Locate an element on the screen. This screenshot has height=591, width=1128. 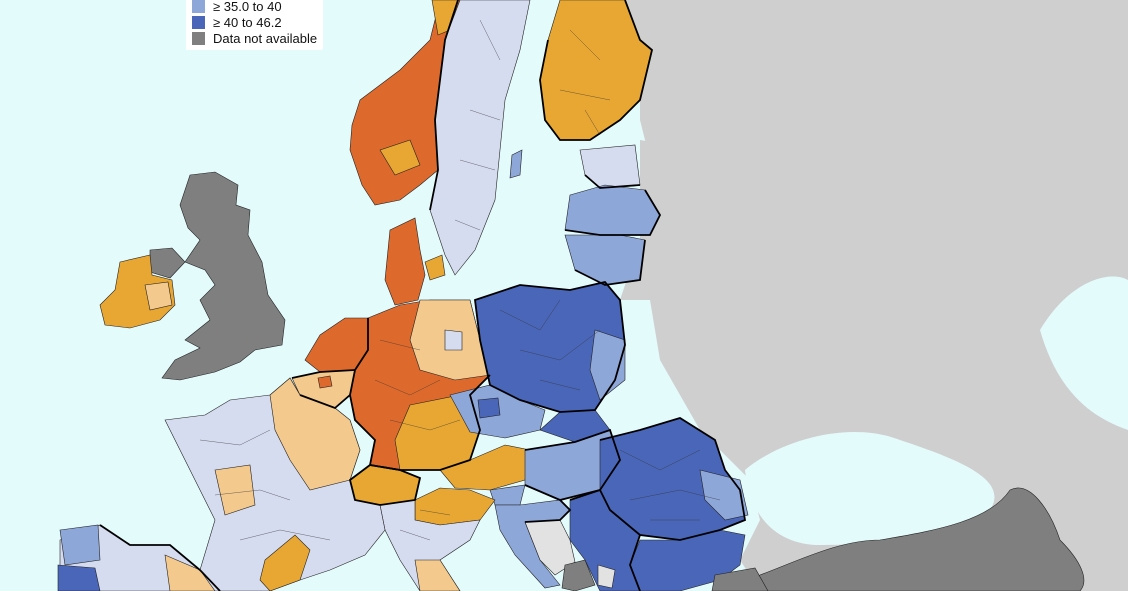
region-brussels is located at coordinates (325, 382).